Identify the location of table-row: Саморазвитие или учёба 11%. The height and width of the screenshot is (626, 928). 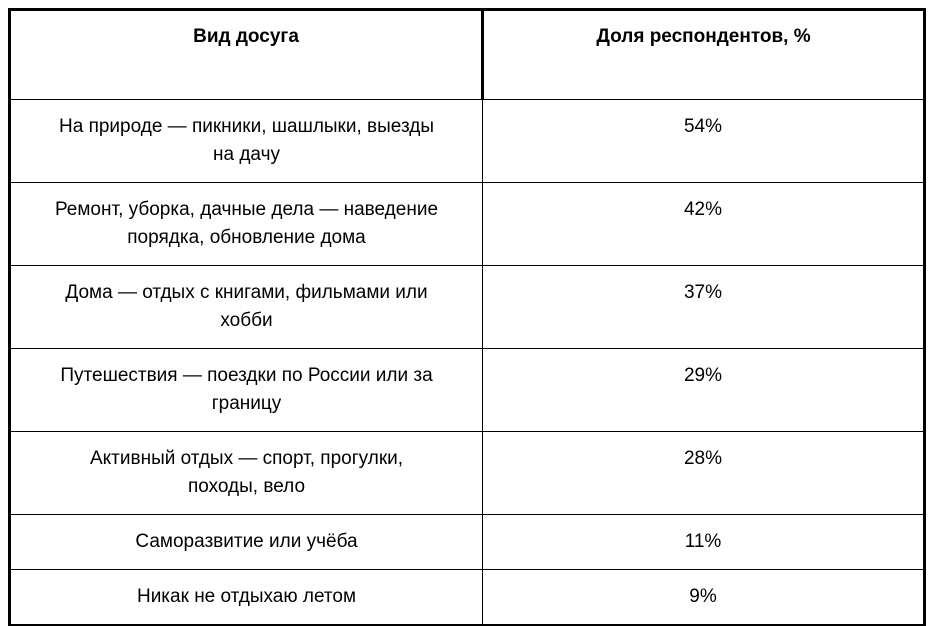
(467, 542).